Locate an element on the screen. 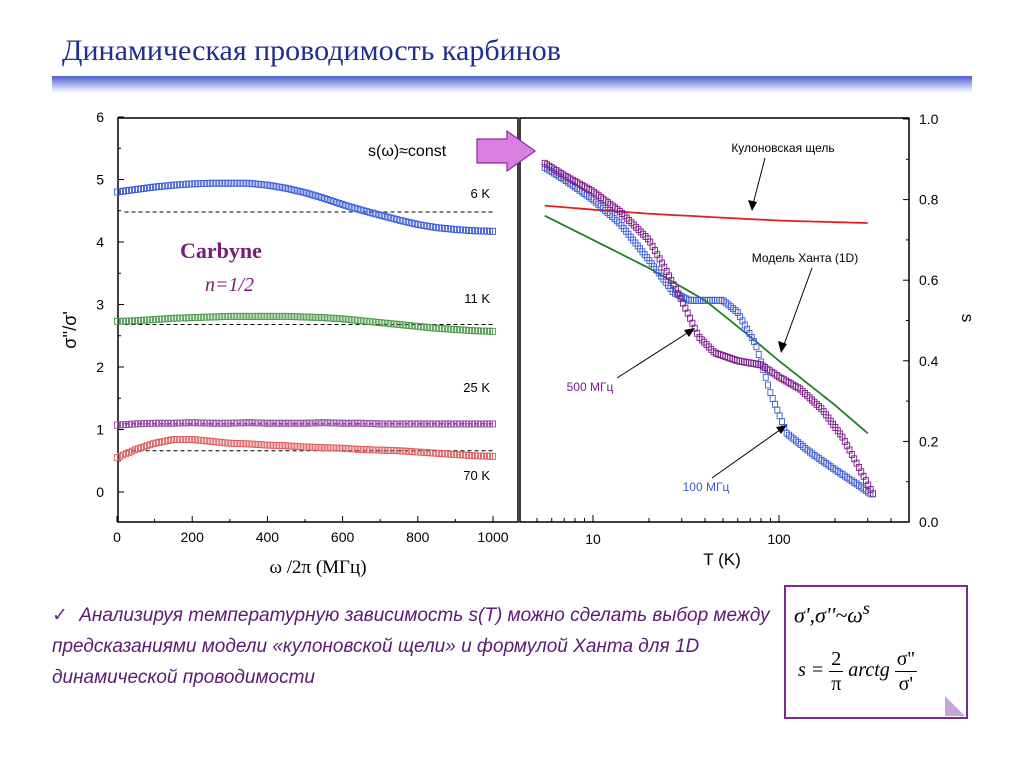 This screenshot has width=1024, height=768. checkmark-icon: ✓ is located at coordinates (60, 615).